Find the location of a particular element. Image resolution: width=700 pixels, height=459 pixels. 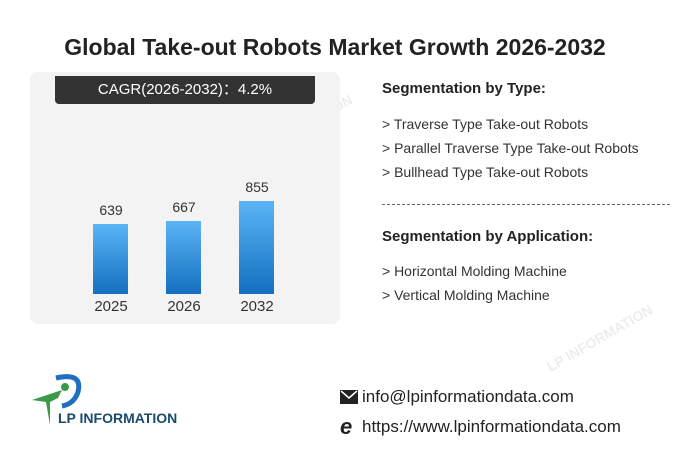

website-link: https://www.lpinformationdata.com is located at coordinates (491, 426).